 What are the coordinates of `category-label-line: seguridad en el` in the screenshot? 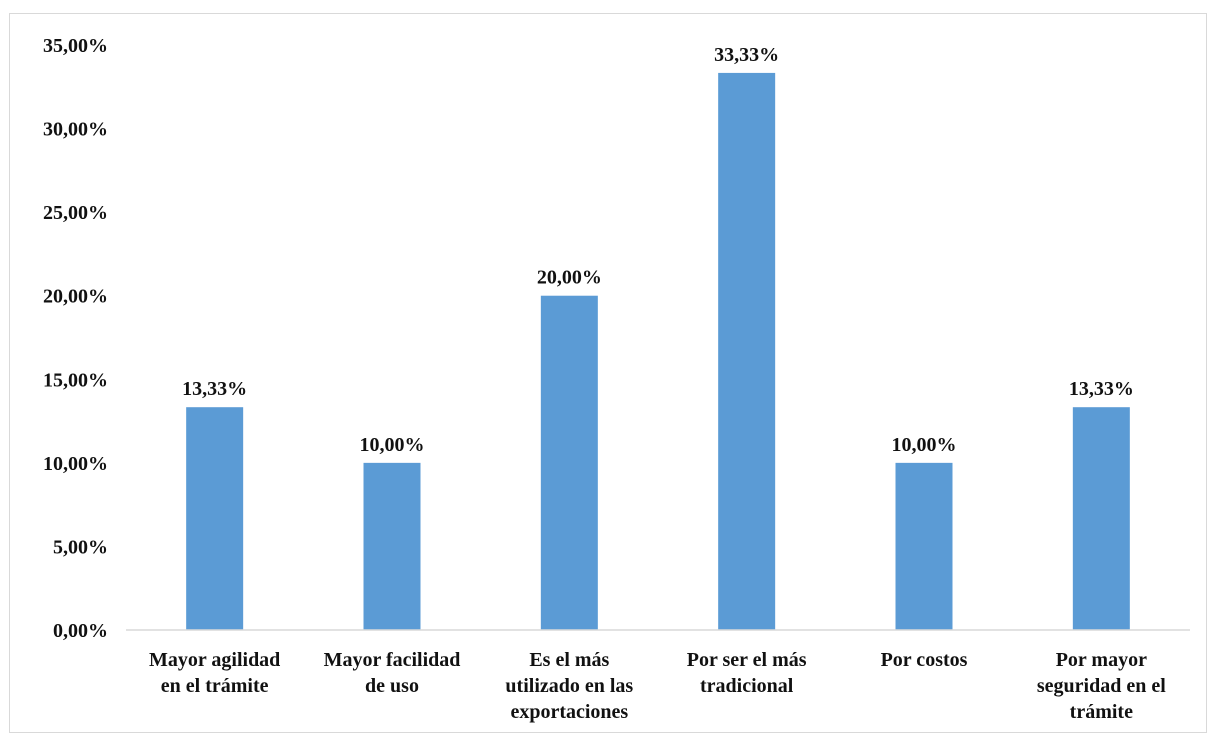 It's located at (1101, 686).